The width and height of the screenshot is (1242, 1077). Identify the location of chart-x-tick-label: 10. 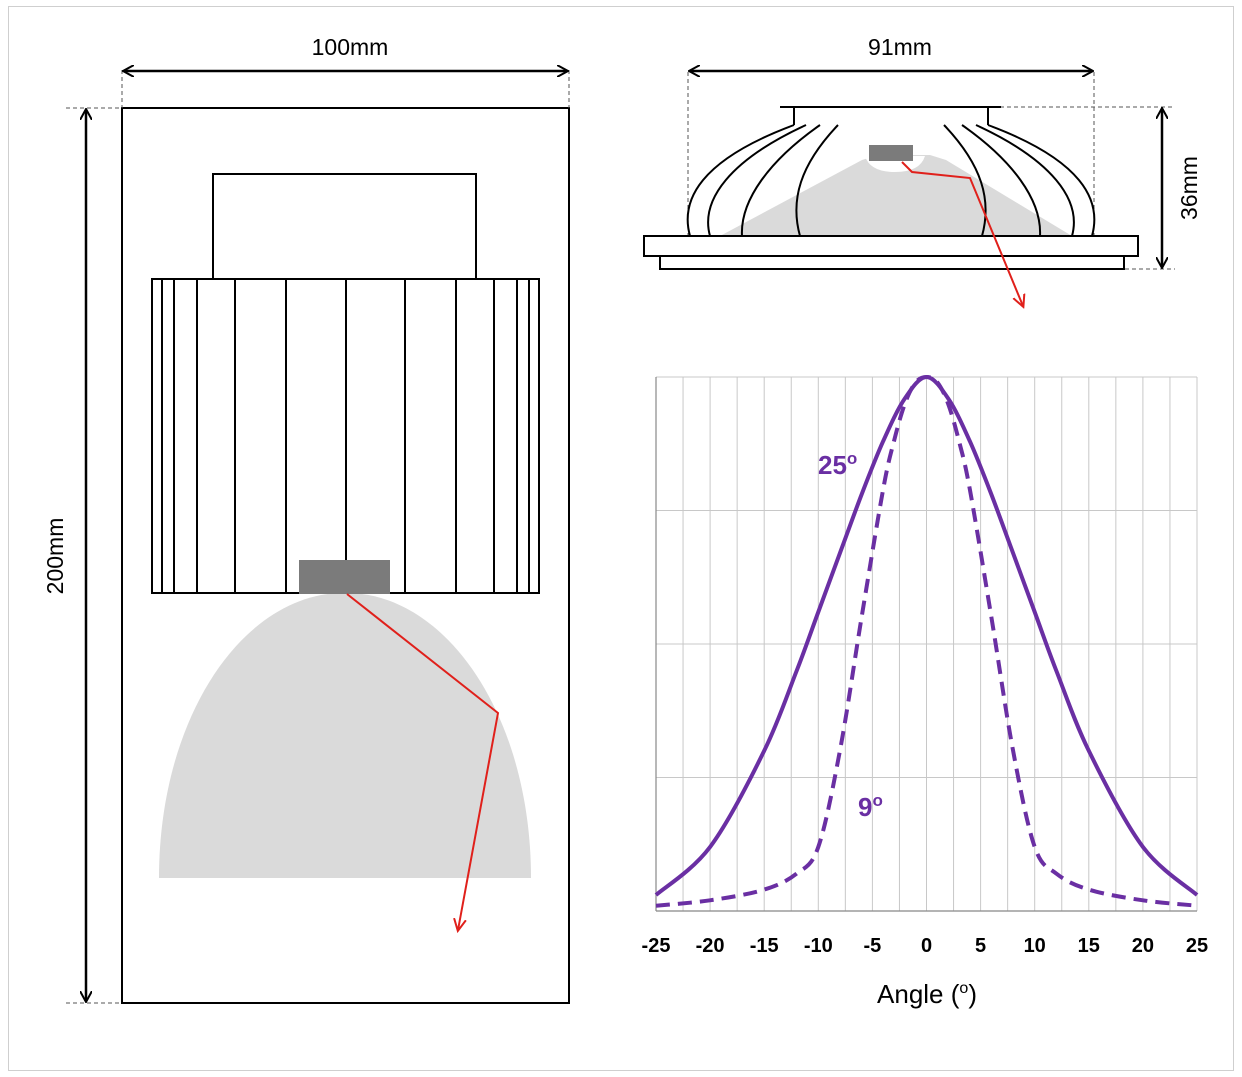
(1035, 946).